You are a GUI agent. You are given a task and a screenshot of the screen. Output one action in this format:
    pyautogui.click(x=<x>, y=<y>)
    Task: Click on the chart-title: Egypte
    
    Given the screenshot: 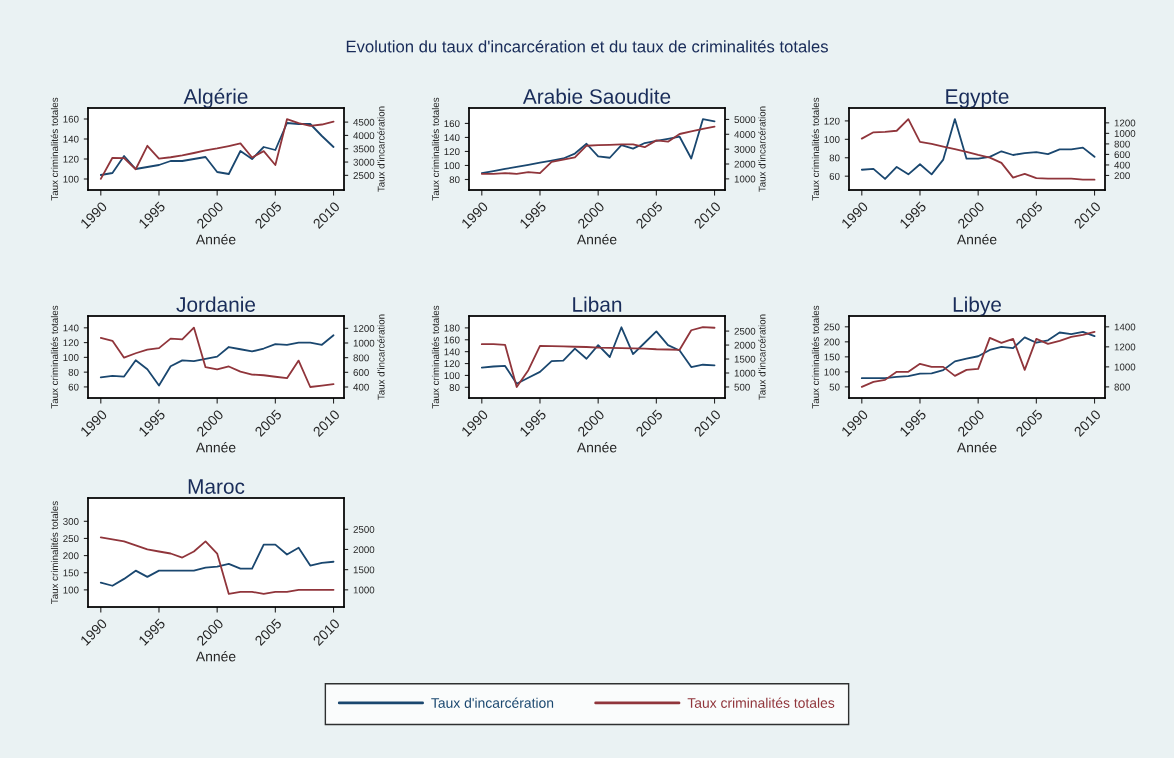 What is the action you would take?
    pyautogui.click(x=977, y=98)
    